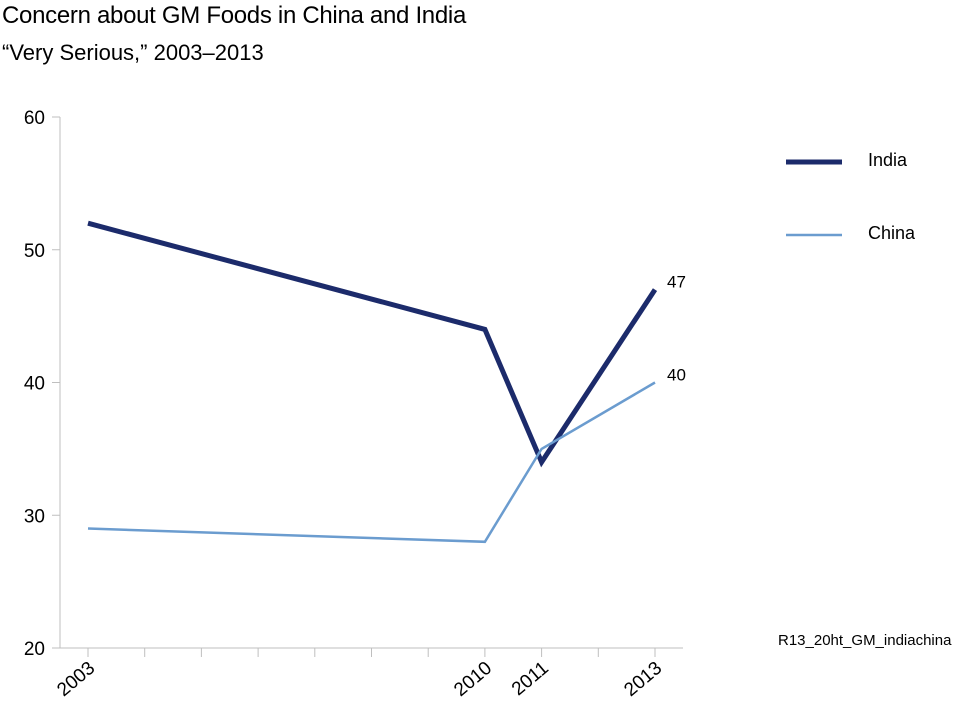 This screenshot has height=708, width=958. What do you see at coordinates (643, 679) in the screenshot?
I see `x-tick-label: 2013` at bounding box center [643, 679].